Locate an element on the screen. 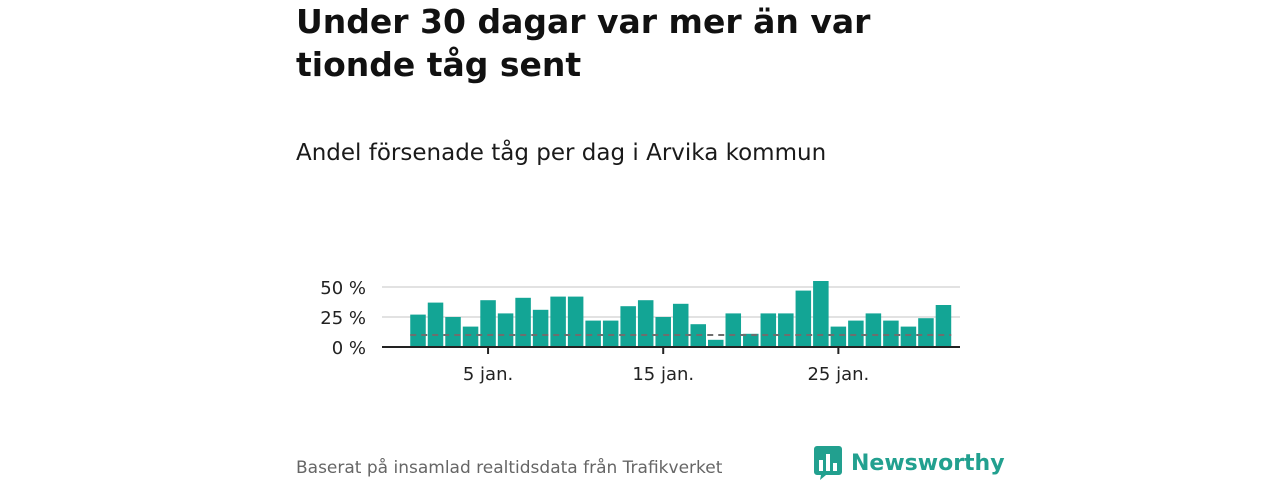 The image size is (1280, 480). x-tick-label: 5 jan. is located at coordinates (488, 374).